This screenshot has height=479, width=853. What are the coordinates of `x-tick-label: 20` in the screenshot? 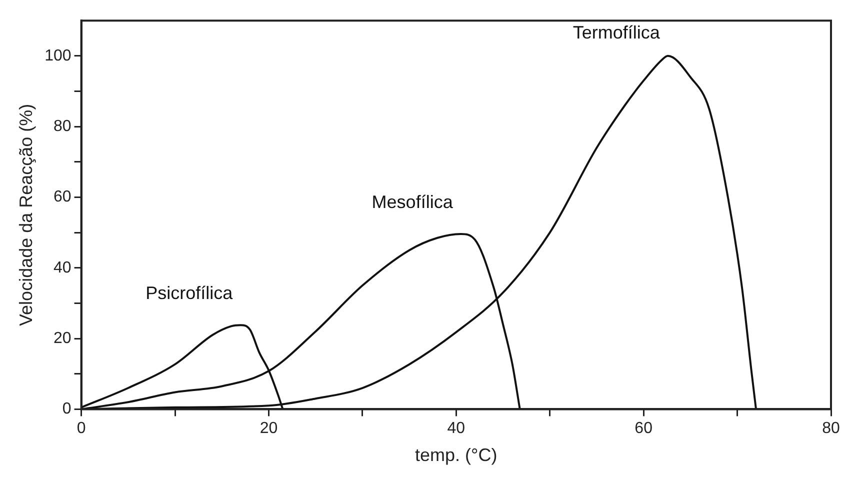 It's located at (269, 429).